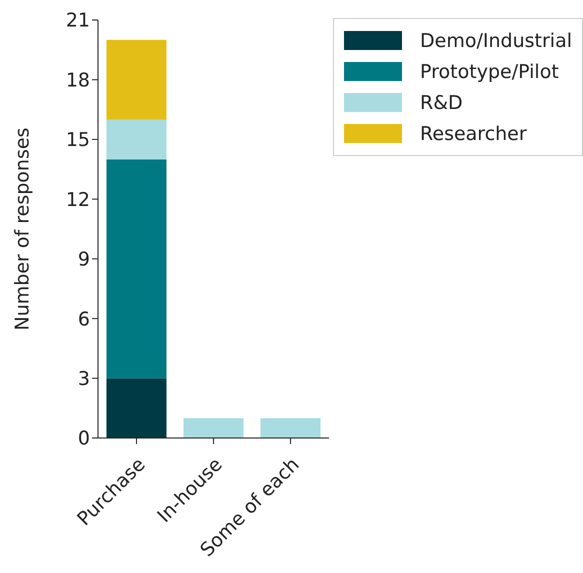  I want to click on y-tick-label: 18, so click(78, 80).